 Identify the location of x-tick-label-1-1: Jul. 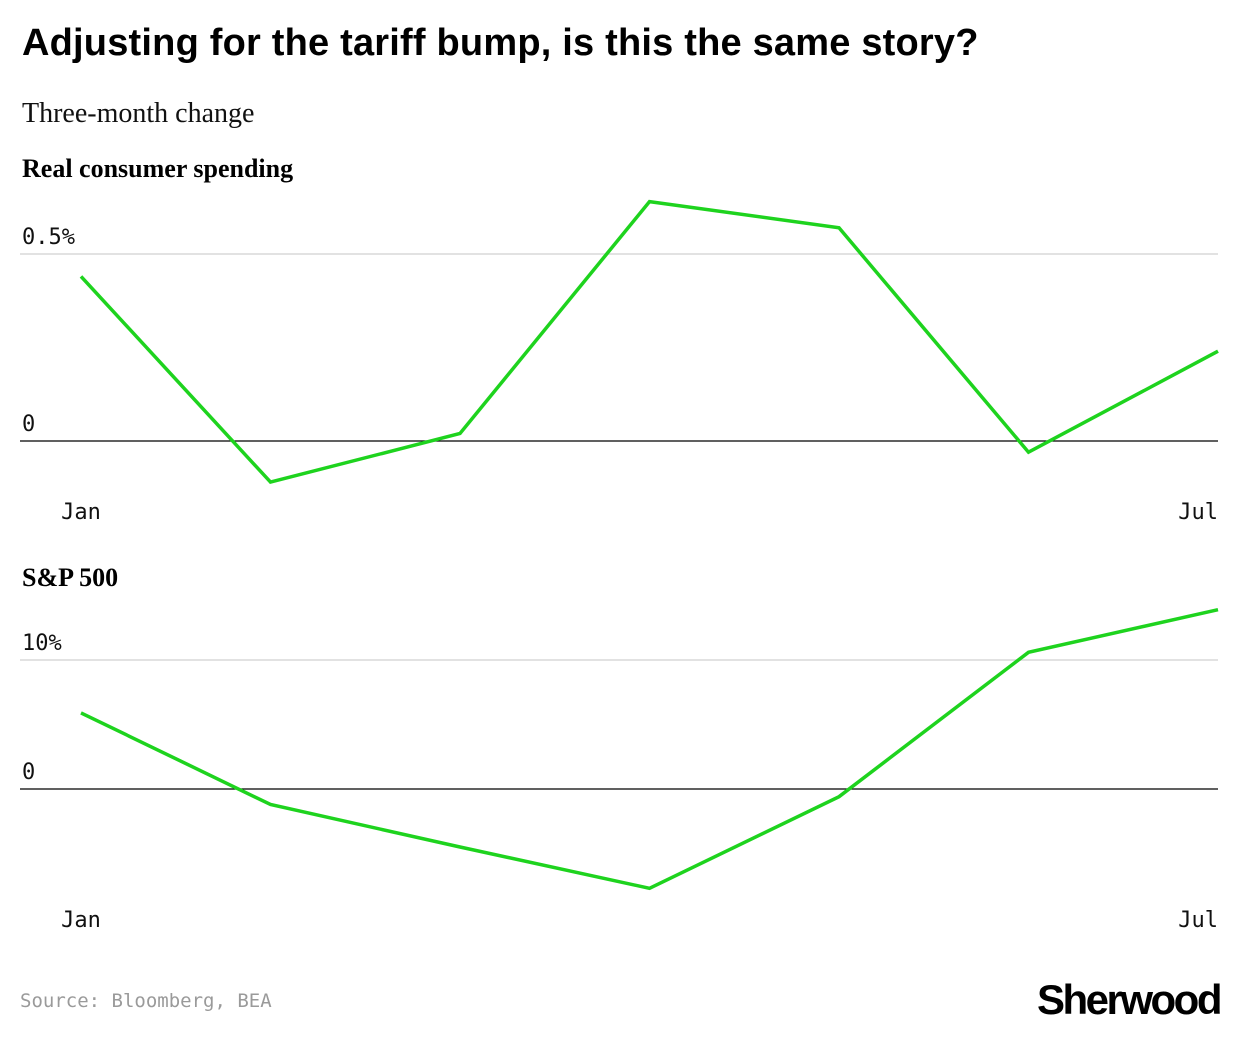
(1198, 920).